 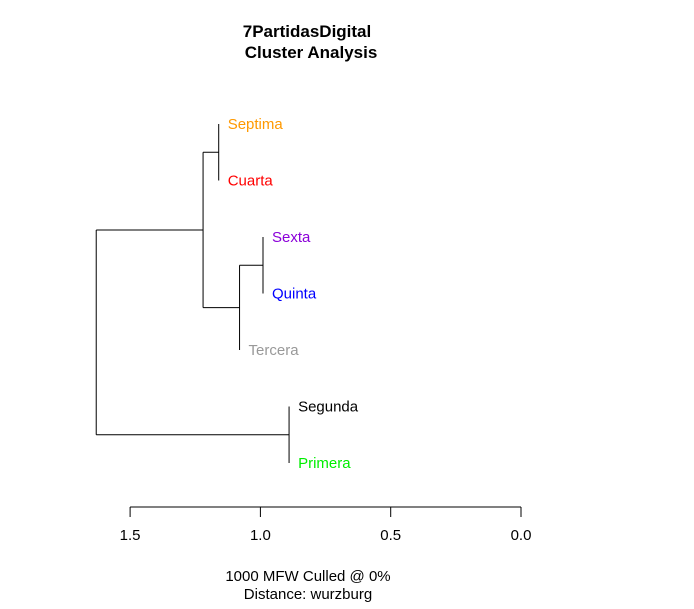 What do you see at coordinates (251, 181) in the screenshot?
I see `leaf-label-cuarta: Cuarta` at bounding box center [251, 181].